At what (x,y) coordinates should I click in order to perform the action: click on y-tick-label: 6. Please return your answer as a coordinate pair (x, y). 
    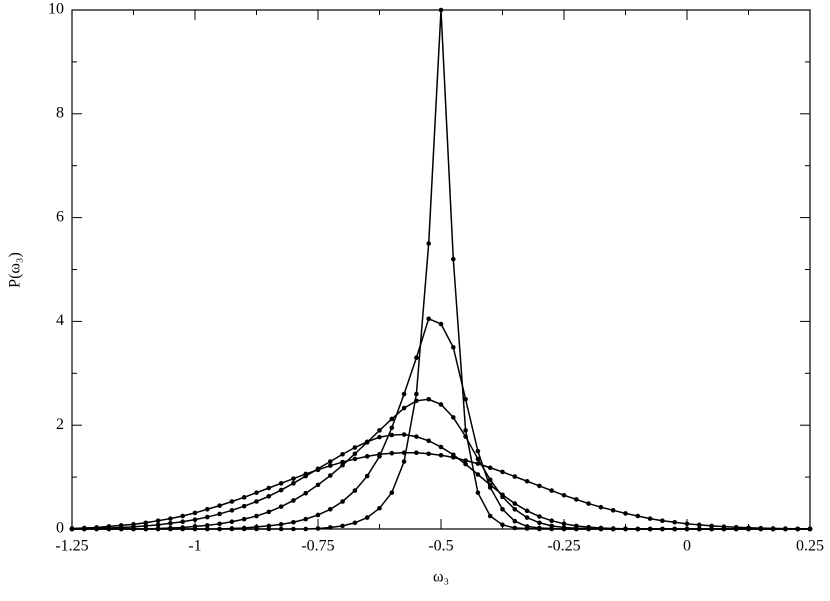
    Looking at the image, I should click on (60, 216).